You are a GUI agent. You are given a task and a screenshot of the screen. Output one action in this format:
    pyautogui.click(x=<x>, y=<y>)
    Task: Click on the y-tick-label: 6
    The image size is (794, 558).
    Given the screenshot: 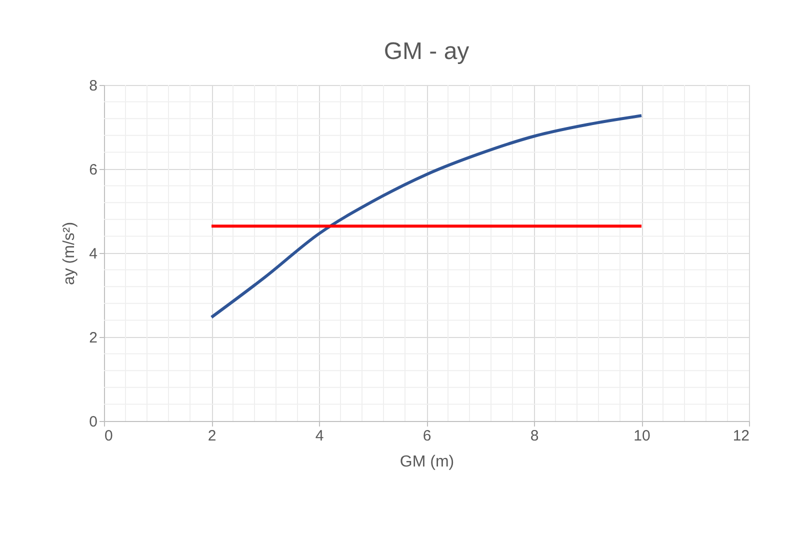 What is the action you would take?
    pyautogui.click(x=93, y=170)
    